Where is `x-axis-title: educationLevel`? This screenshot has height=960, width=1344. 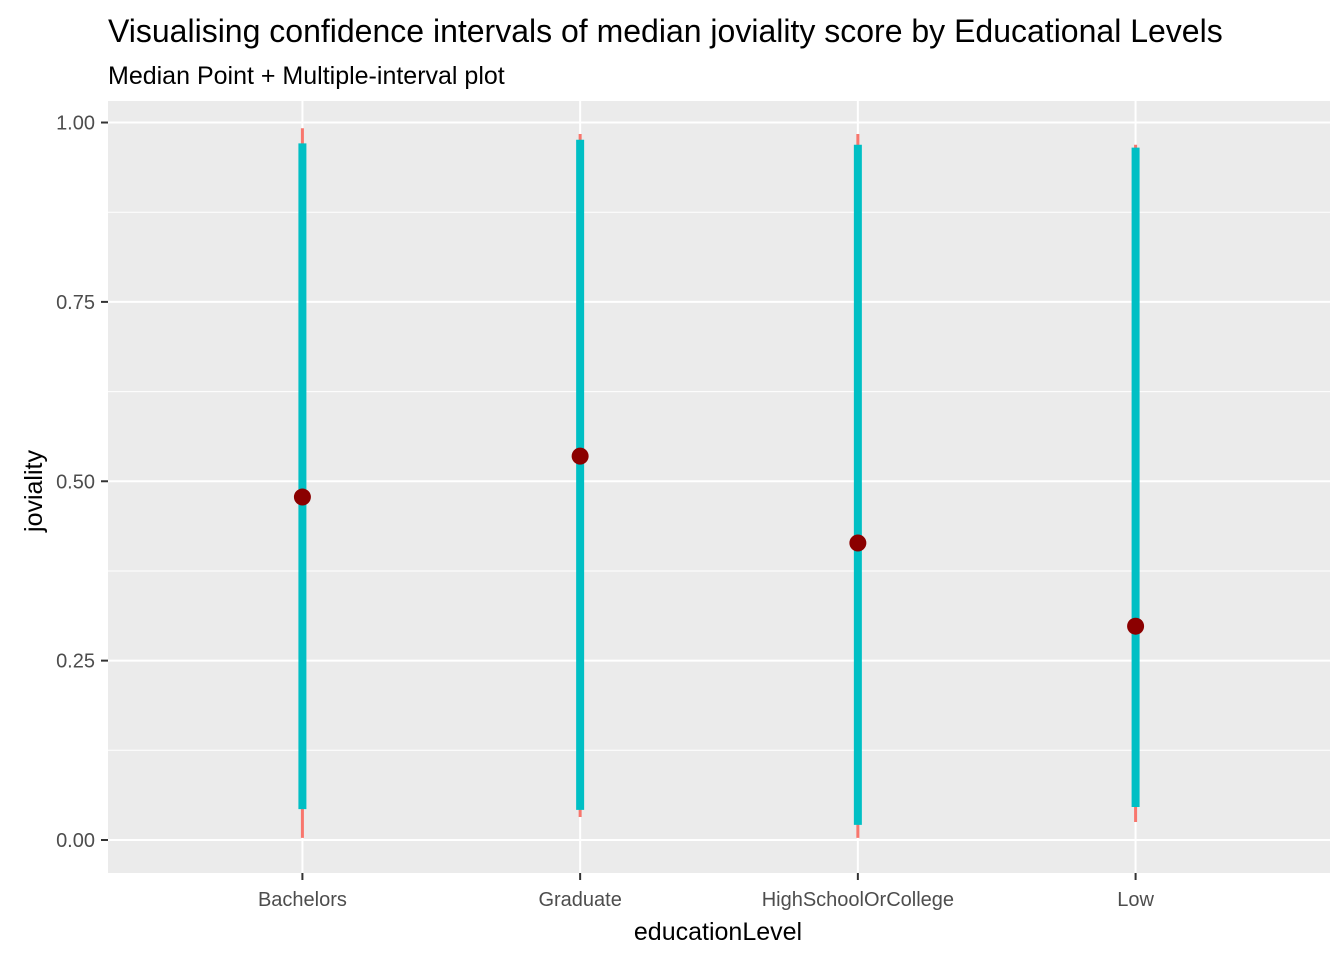 x-axis-title: educationLevel is located at coordinates (718, 932).